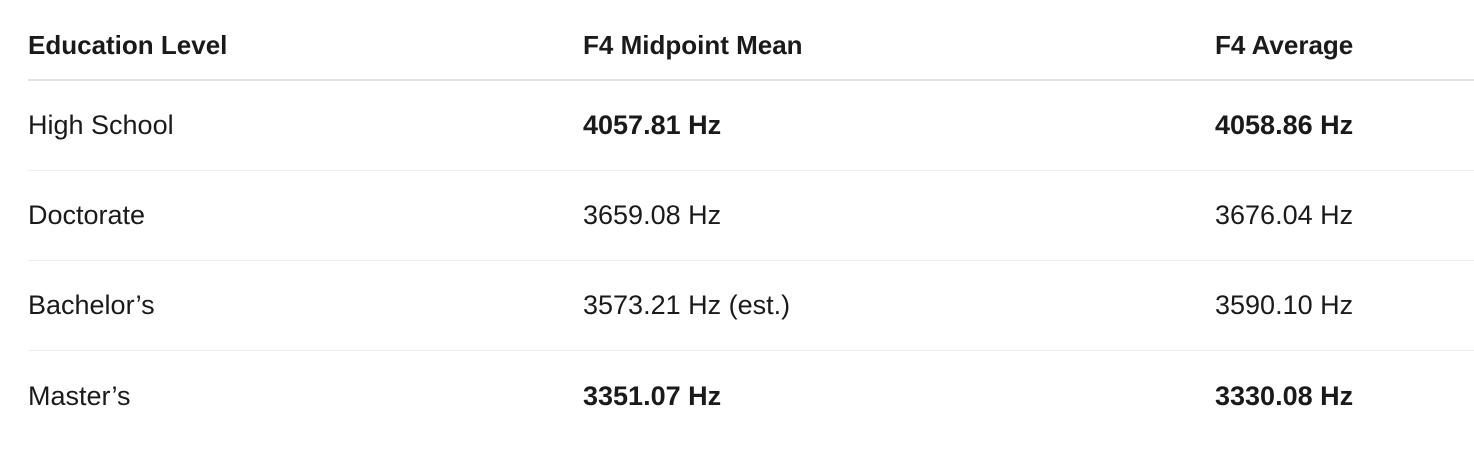  What do you see at coordinates (693, 44) in the screenshot?
I see `column-header-f4-midpoint-mean: F4 Midpoint Mean` at bounding box center [693, 44].